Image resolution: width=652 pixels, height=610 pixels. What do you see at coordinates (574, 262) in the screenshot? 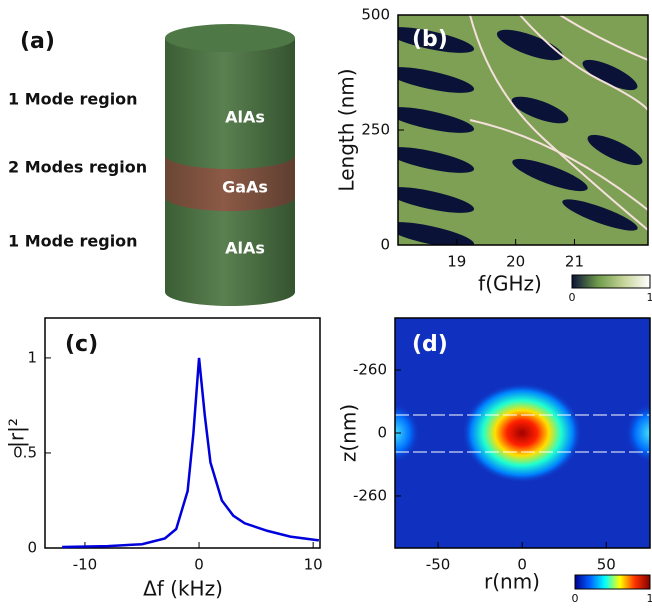
I see `x-tick-label: 21` at bounding box center [574, 262].